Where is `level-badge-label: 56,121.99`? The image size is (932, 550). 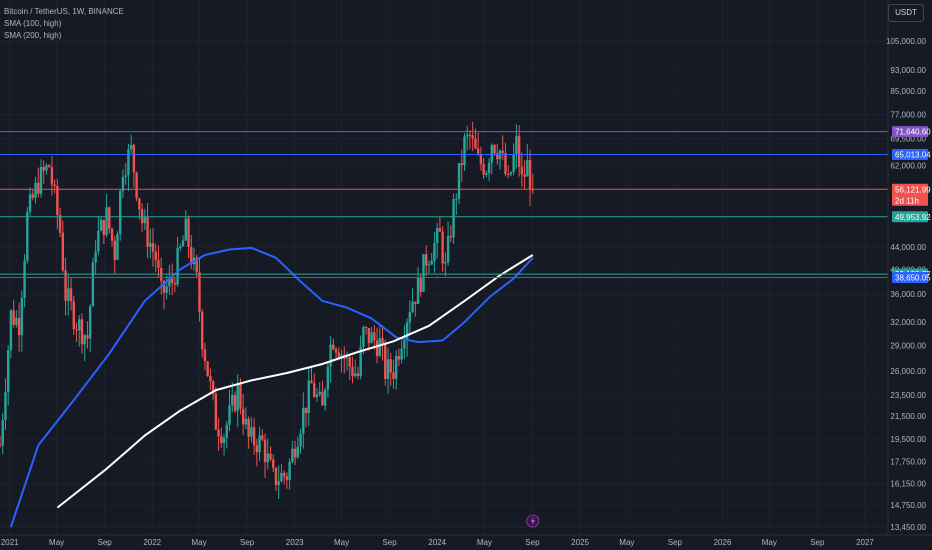 level-badge-label: 56,121.99 is located at coordinates (913, 189).